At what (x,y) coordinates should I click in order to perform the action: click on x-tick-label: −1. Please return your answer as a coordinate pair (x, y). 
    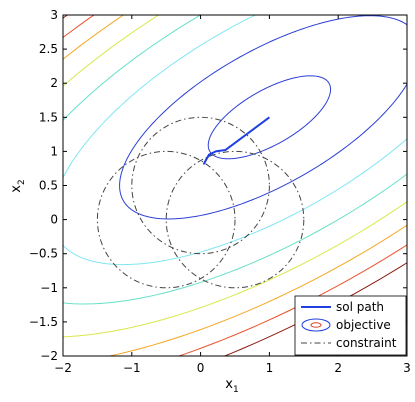
    Looking at the image, I should click on (132, 368).